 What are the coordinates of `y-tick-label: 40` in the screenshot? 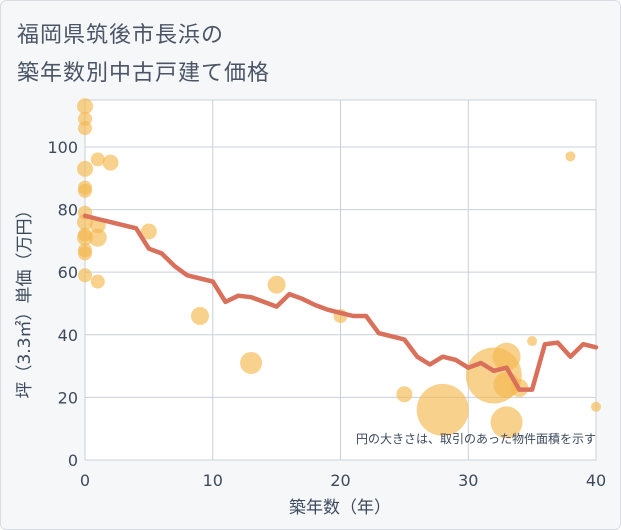 It's located at (68, 335).